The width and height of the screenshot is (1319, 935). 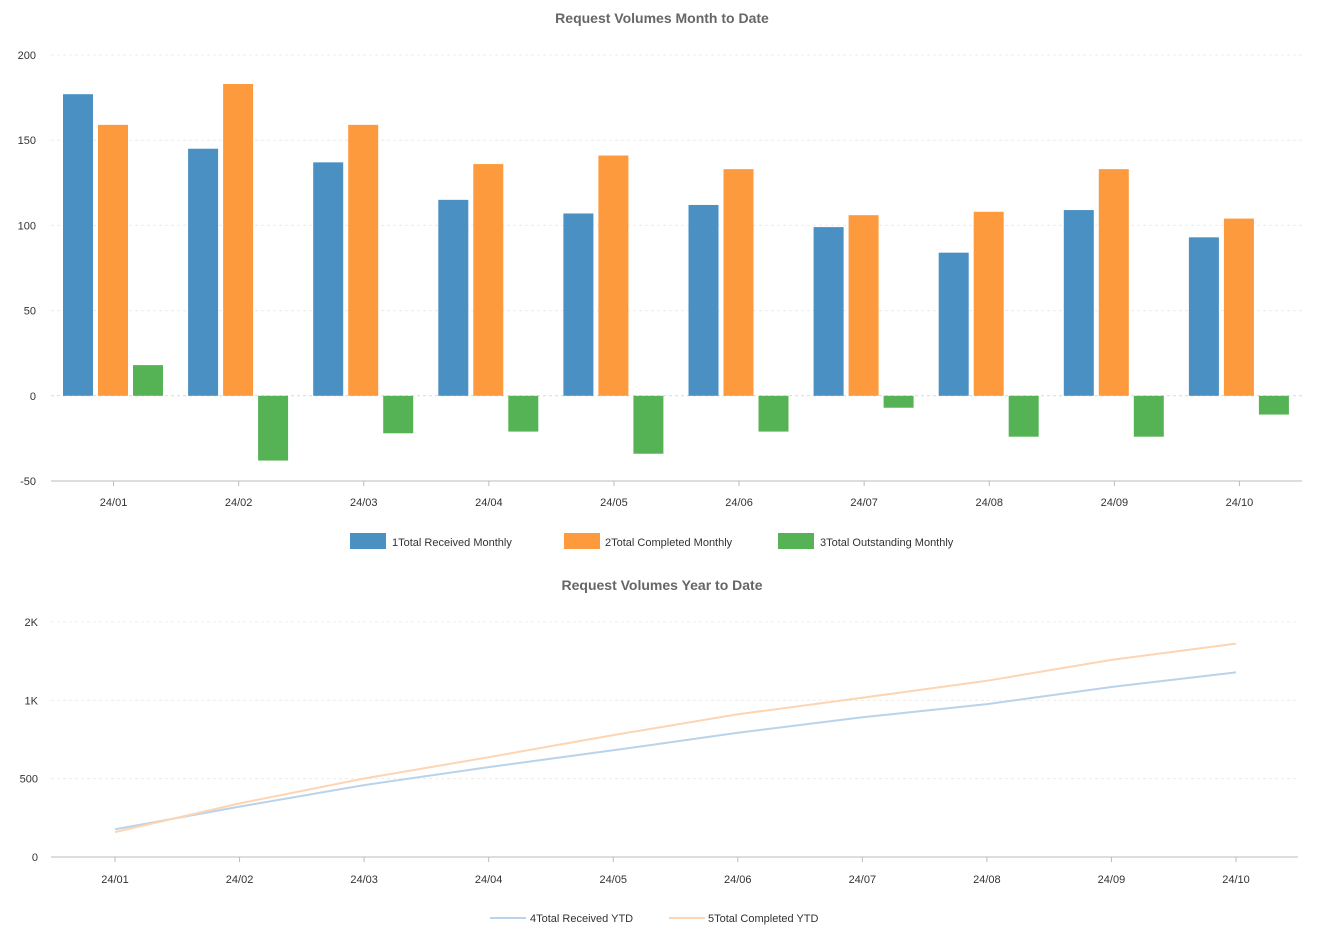 What do you see at coordinates (669, 543) in the screenshot?
I see `legend-label: 2Total Completed Monthly` at bounding box center [669, 543].